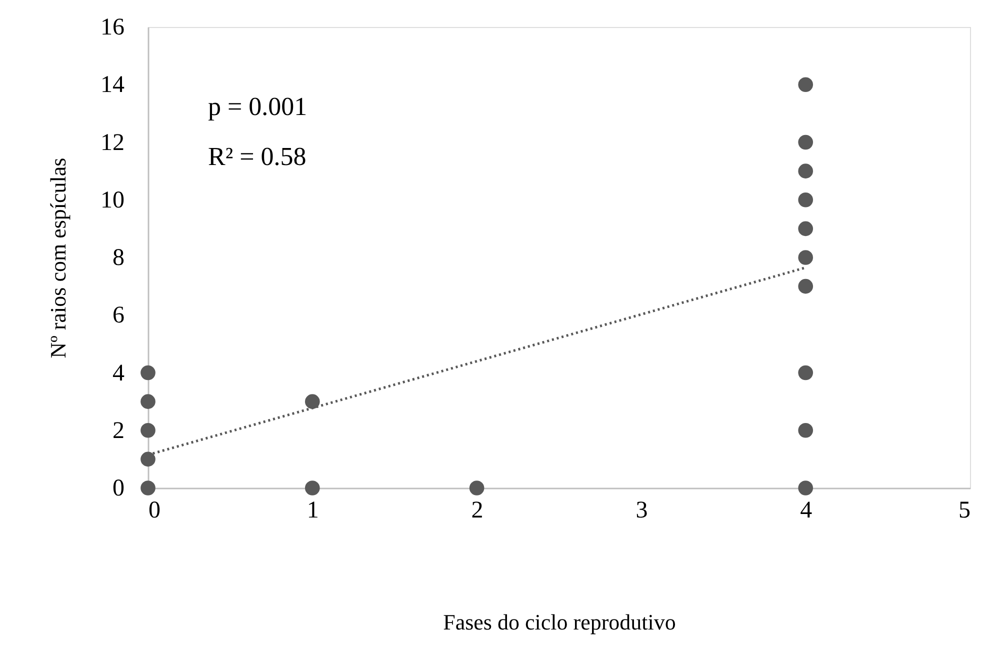 The width and height of the screenshot is (998, 658). I want to click on x-tick-label: 5, so click(964, 511).